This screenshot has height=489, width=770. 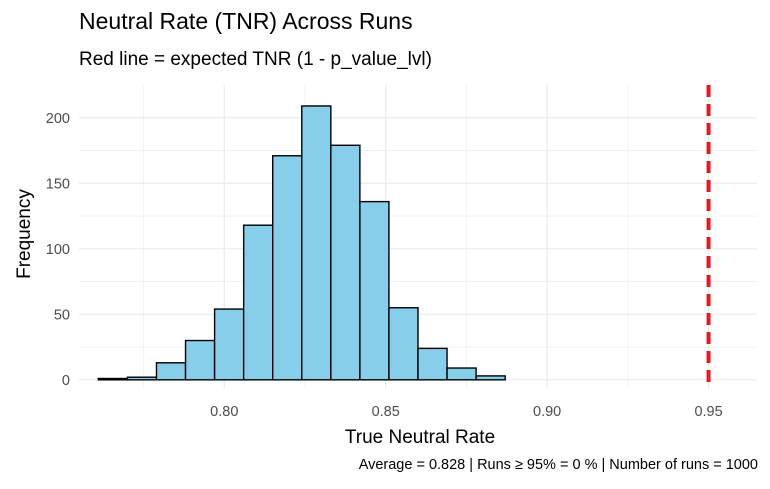 What do you see at coordinates (547, 412) in the screenshot?
I see `x-tick-label: 0.90` at bounding box center [547, 412].